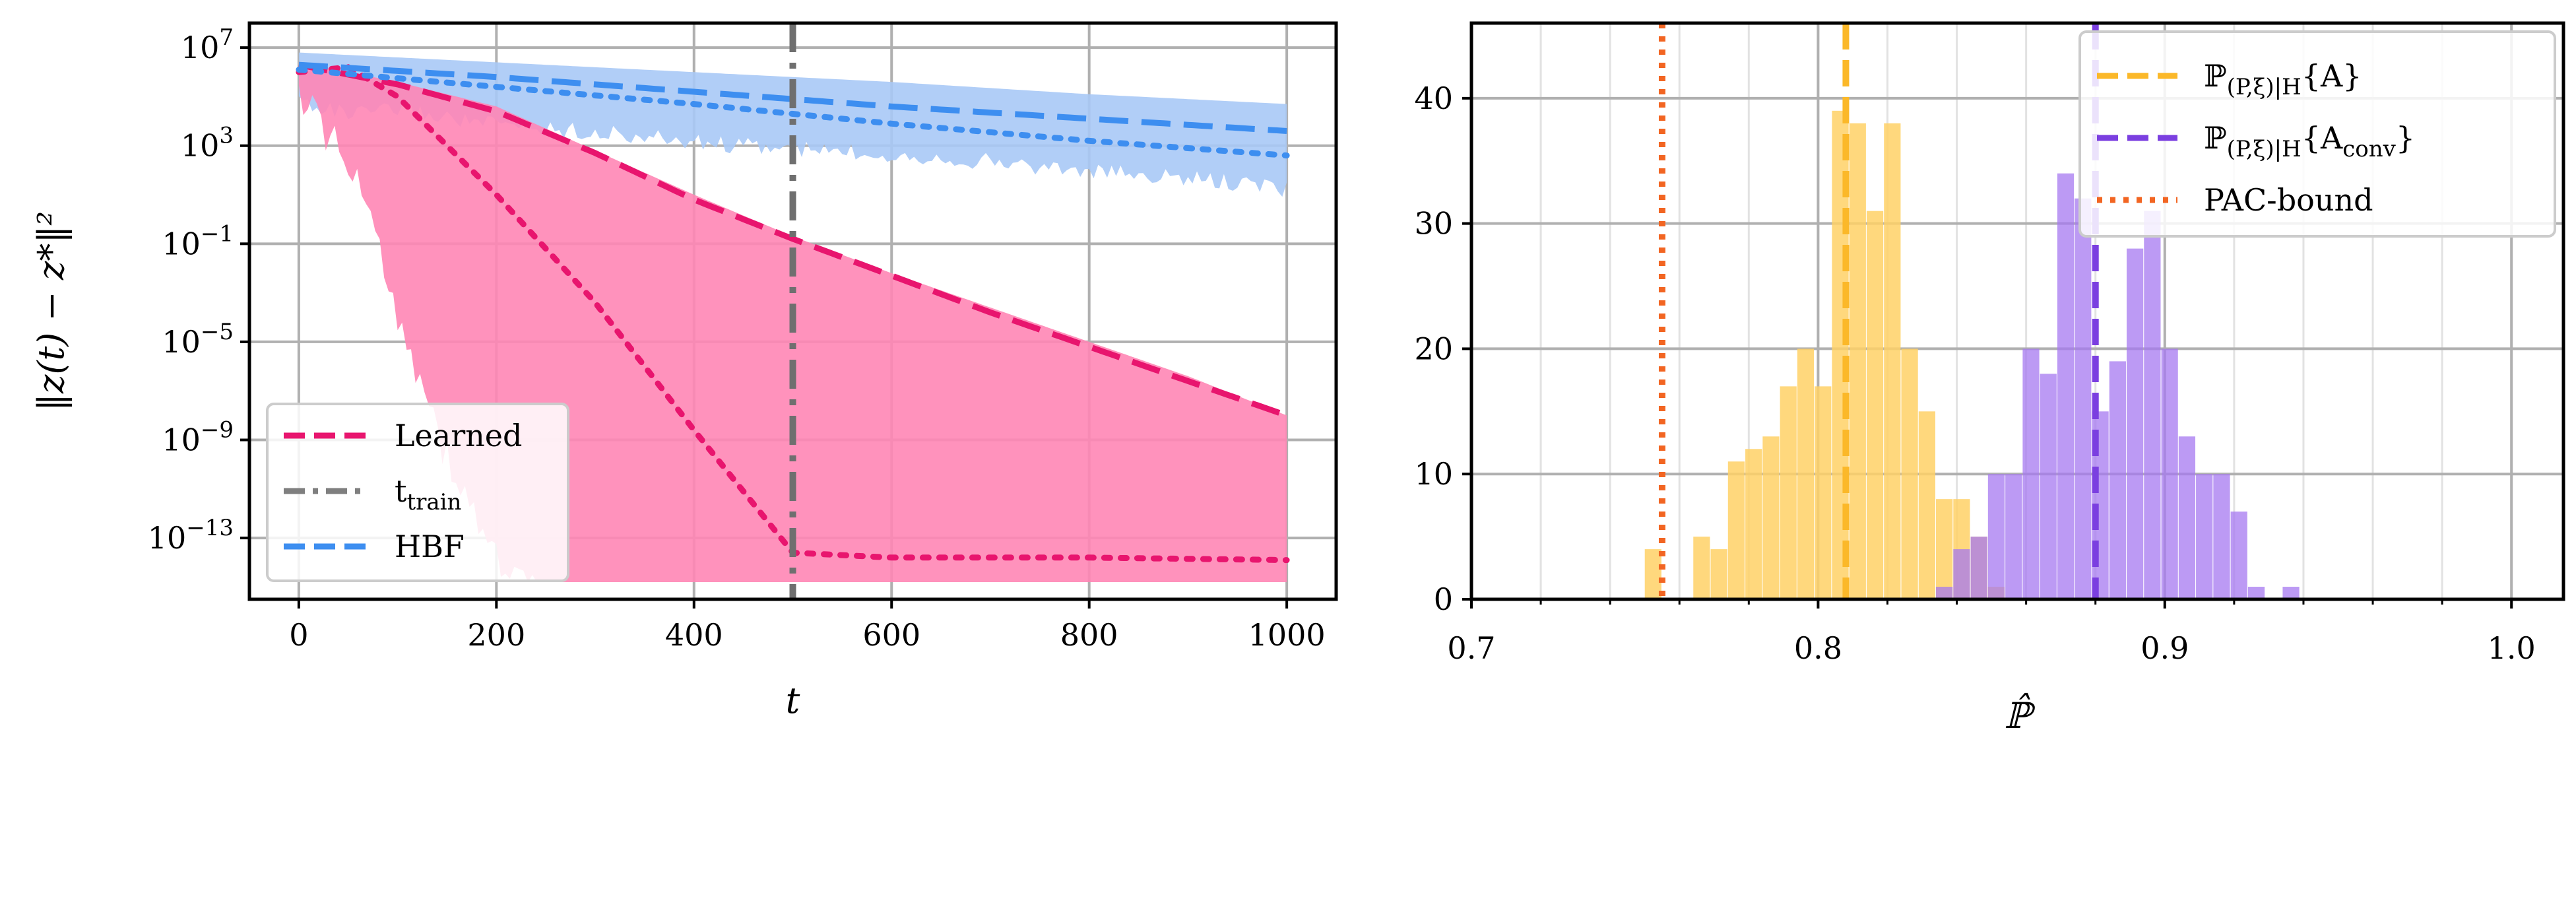 Image resolution: width=2576 pixels, height=924 pixels. Describe the element at coordinates (793, 700) in the screenshot. I see `x-axis-title: t` at that location.